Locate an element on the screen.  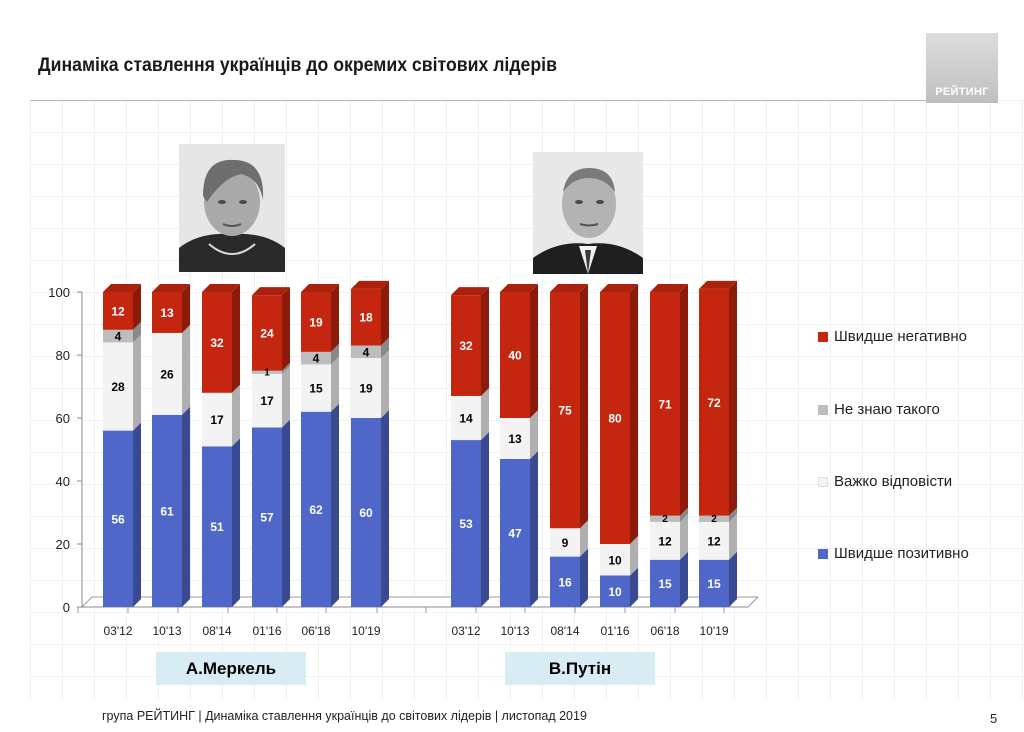
legend-label-dontknow: Не знаю такого is located at coordinates (887, 409).